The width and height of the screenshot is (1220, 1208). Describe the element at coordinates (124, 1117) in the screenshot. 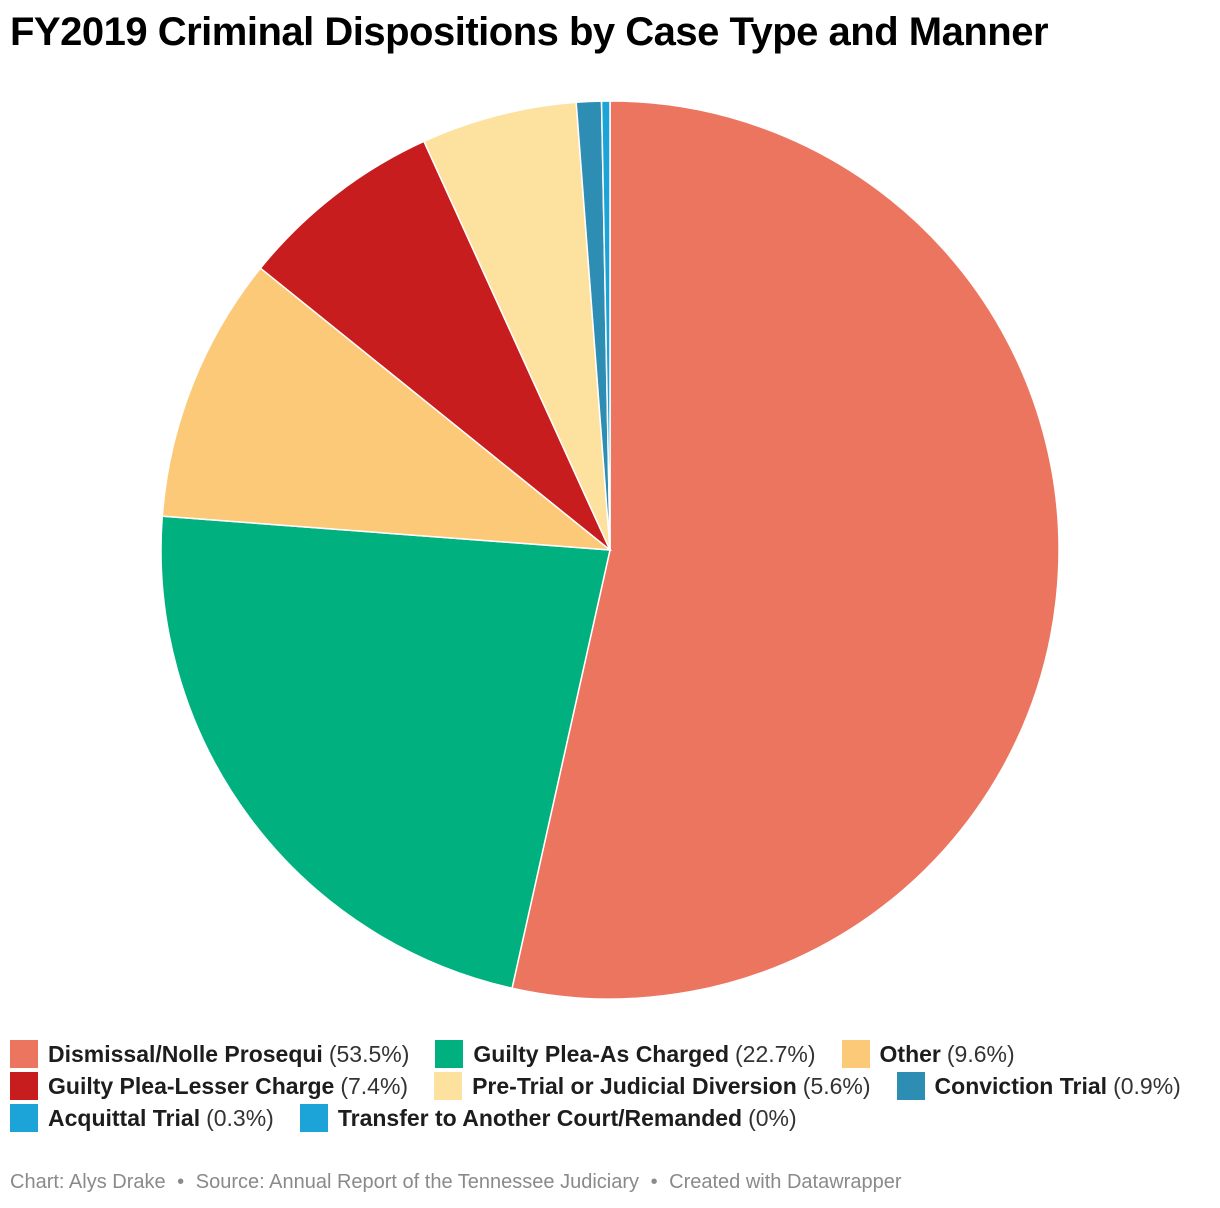

I see `legend-label: Acquittal Trial` at that location.